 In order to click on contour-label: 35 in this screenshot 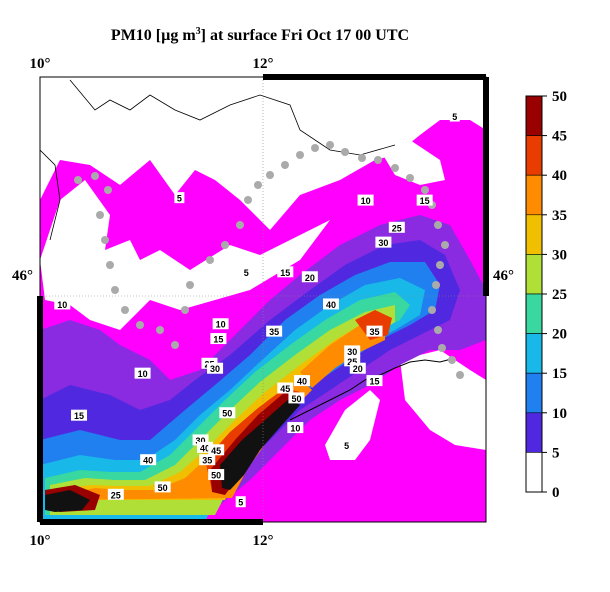, I will do `click(274, 331)`.